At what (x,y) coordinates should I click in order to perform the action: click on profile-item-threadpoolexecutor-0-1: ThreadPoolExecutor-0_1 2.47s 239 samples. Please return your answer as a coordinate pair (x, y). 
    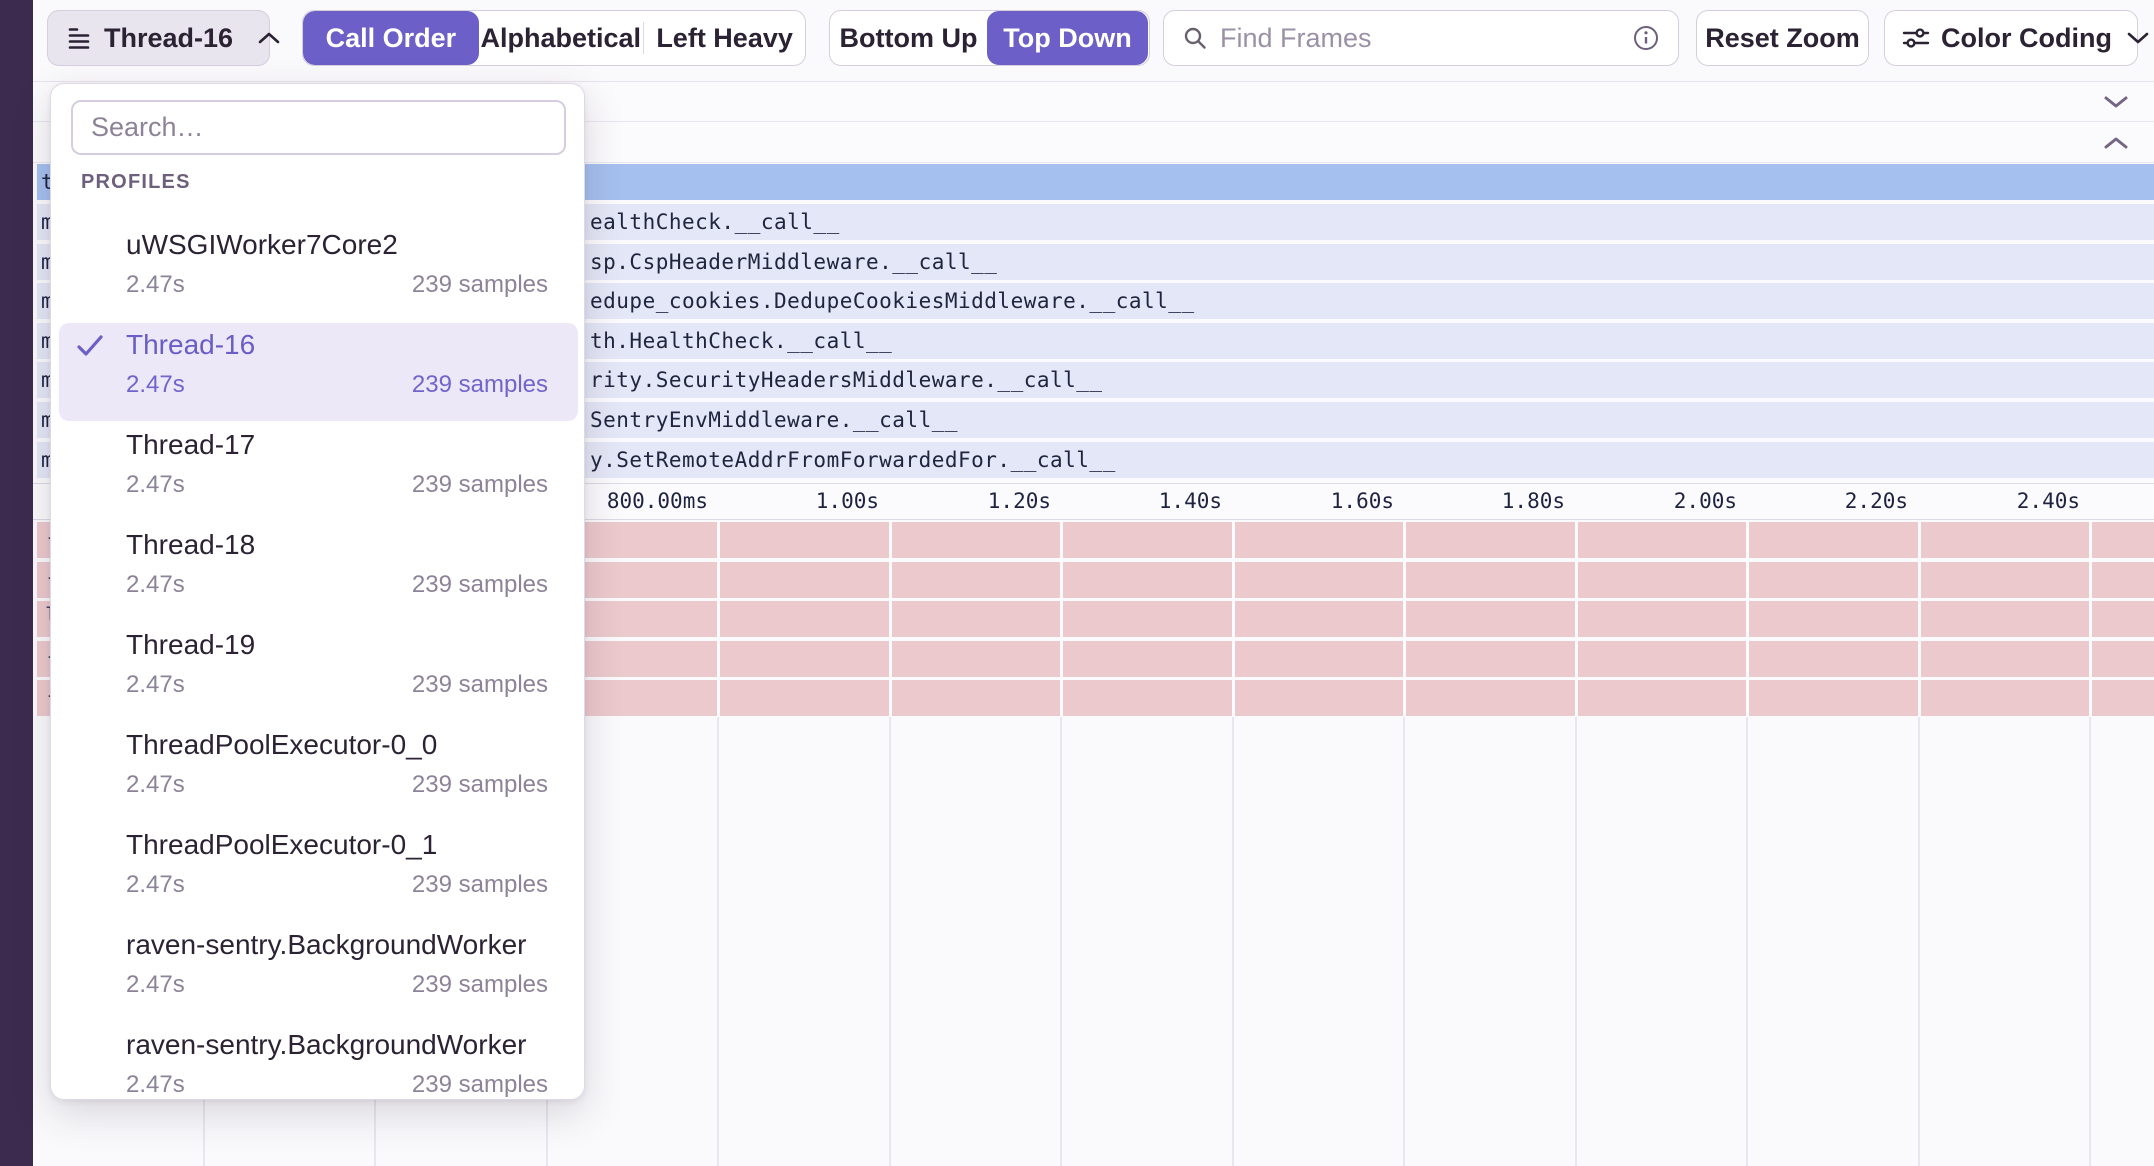
    Looking at the image, I should click on (318, 872).